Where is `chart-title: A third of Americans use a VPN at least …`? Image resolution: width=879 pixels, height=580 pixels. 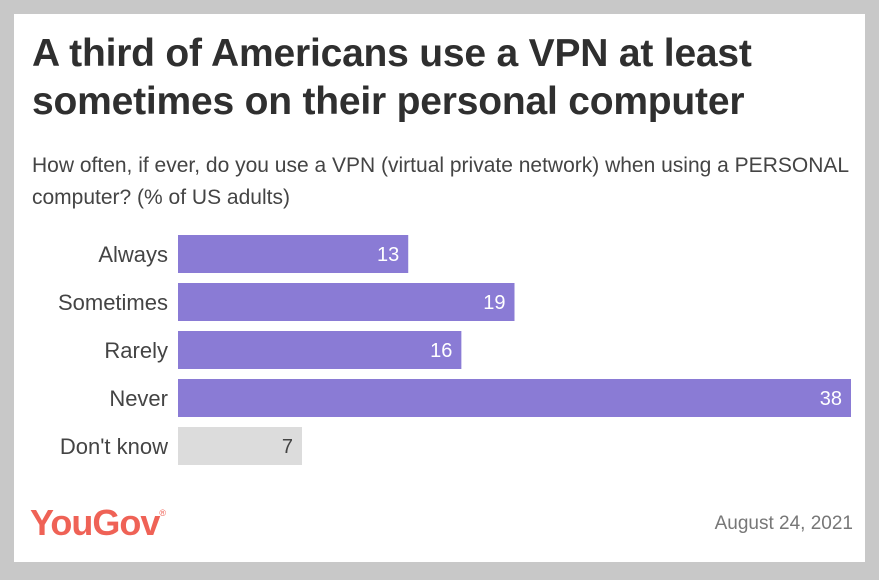 chart-title: A third of Americans use a VPN at least … is located at coordinates (392, 77).